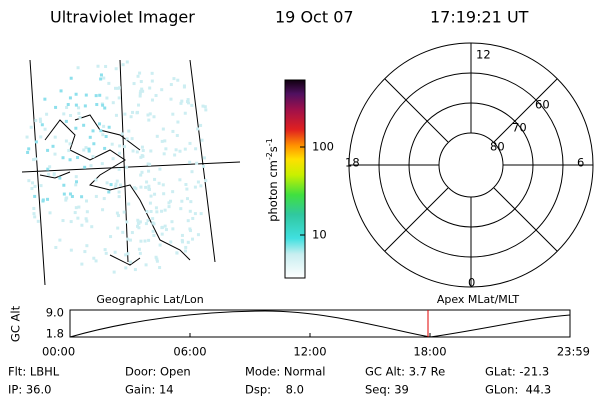  What do you see at coordinates (478, 299) in the screenshot?
I see `polar-label: Apex MLat/MLT` at bounding box center [478, 299].